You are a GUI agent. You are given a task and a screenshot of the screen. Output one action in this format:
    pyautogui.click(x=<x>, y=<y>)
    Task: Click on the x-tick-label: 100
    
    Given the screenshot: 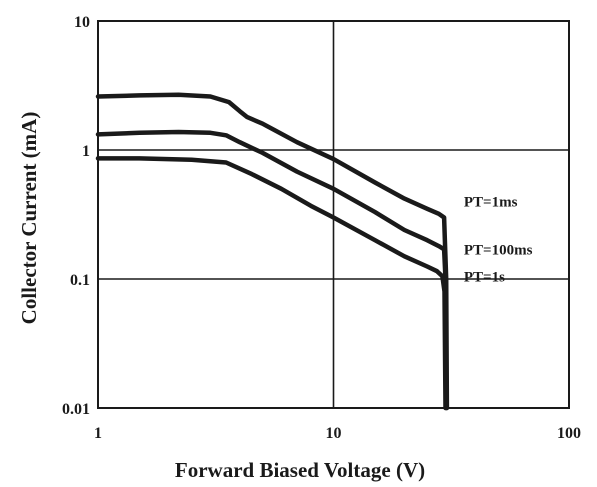 What is the action you would take?
    pyautogui.click(x=569, y=433)
    